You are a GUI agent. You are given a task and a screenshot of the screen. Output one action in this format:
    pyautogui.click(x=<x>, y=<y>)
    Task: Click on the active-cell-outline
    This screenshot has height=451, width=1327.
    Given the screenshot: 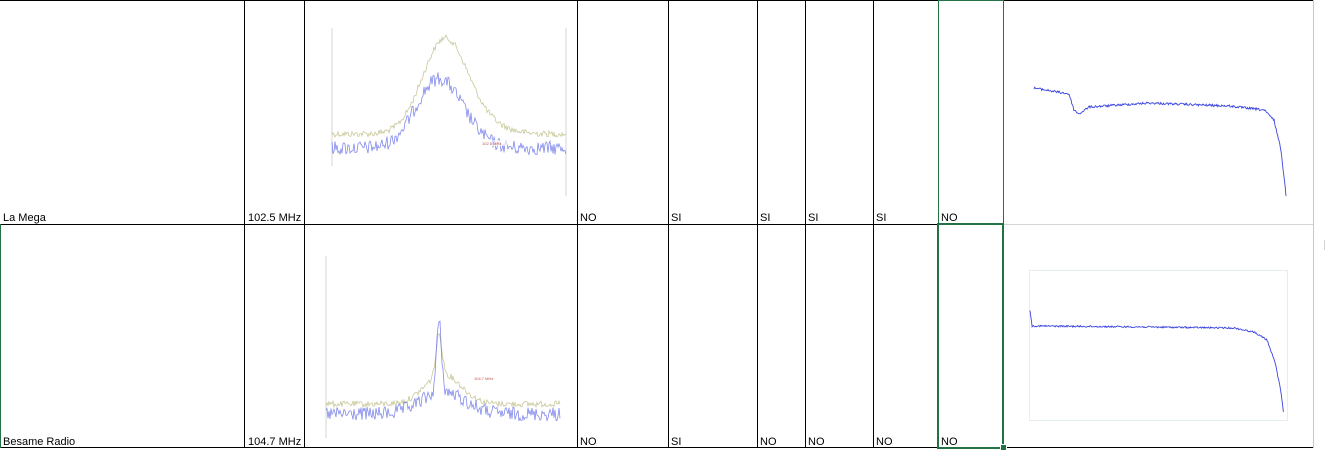 What is the action you would take?
    pyautogui.click(x=970, y=336)
    